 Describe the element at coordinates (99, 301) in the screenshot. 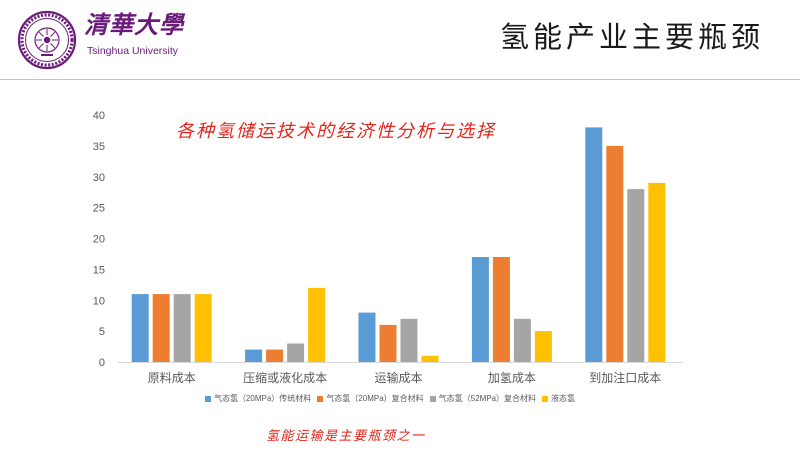

I see `y-tick-label: 10` at that location.